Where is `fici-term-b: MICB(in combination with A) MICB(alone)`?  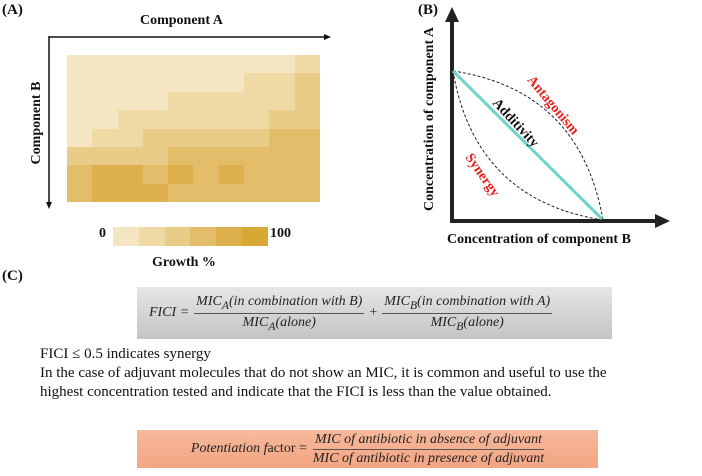
fici-term-b: MICB(in combination with A) MICB(alone) is located at coordinates (467, 313).